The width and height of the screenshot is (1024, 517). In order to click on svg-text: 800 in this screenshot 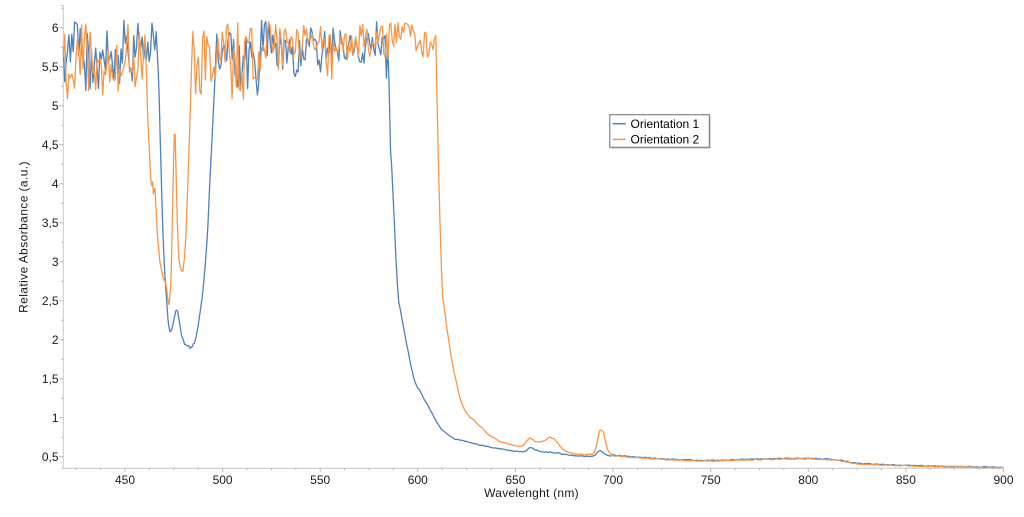, I will do `click(808, 480)`.